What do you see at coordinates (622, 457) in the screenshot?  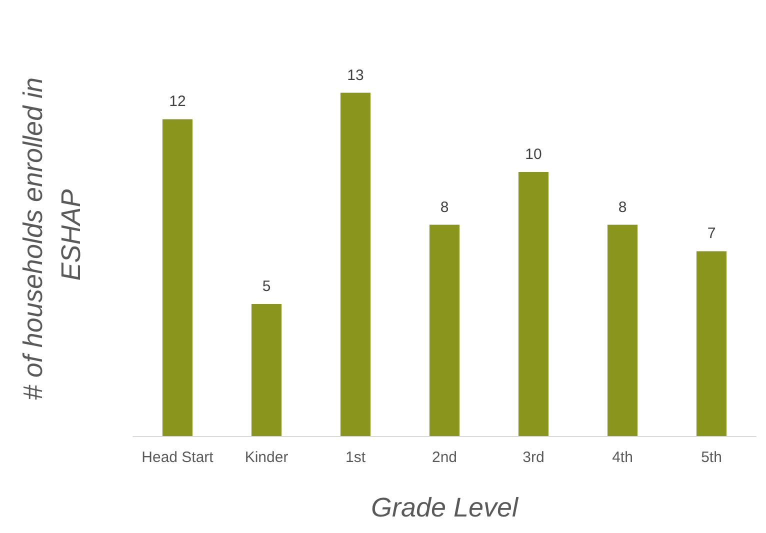 I see `x-tick-label: 4th` at bounding box center [622, 457].